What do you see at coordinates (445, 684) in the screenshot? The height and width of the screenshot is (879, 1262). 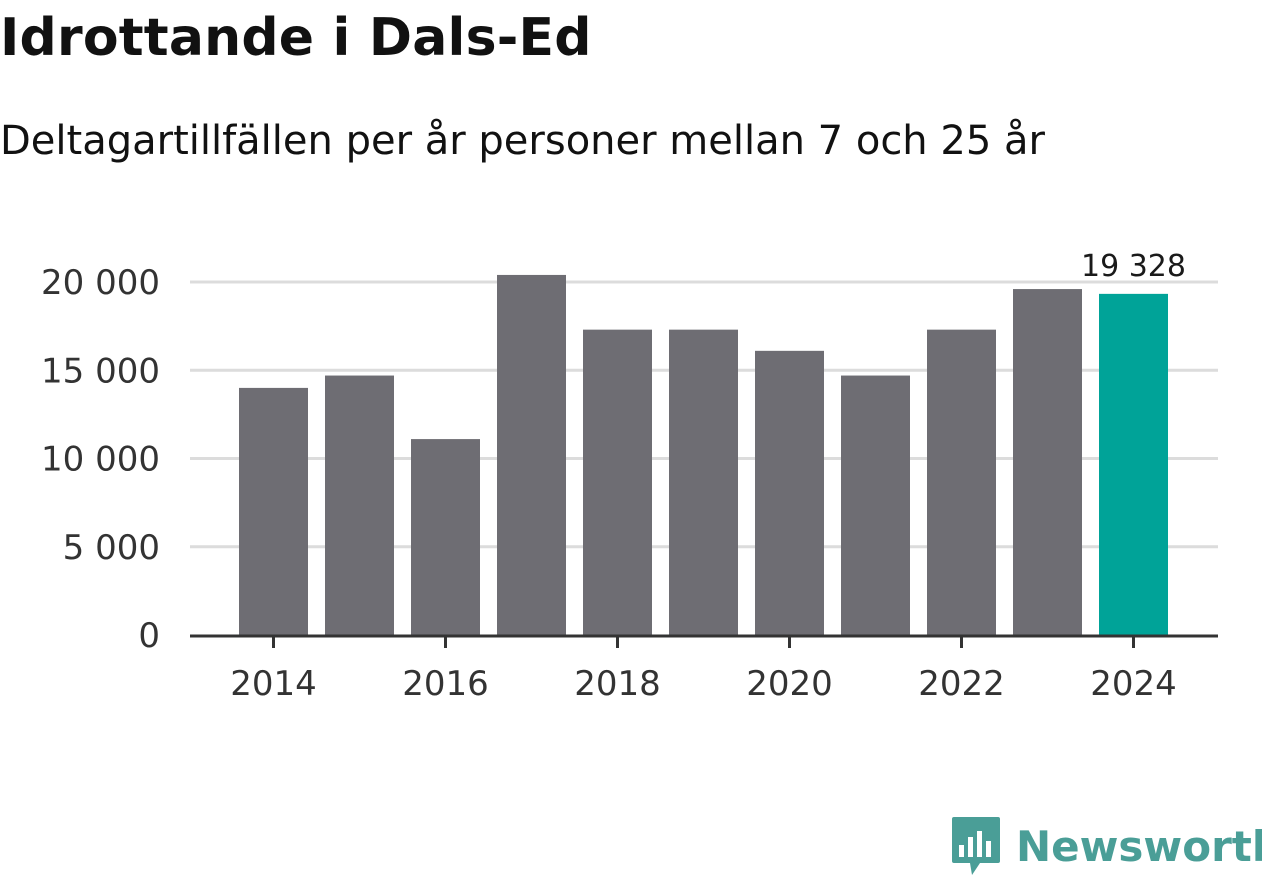 I see `x-tick-label: 2016` at bounding box center [445, 684].